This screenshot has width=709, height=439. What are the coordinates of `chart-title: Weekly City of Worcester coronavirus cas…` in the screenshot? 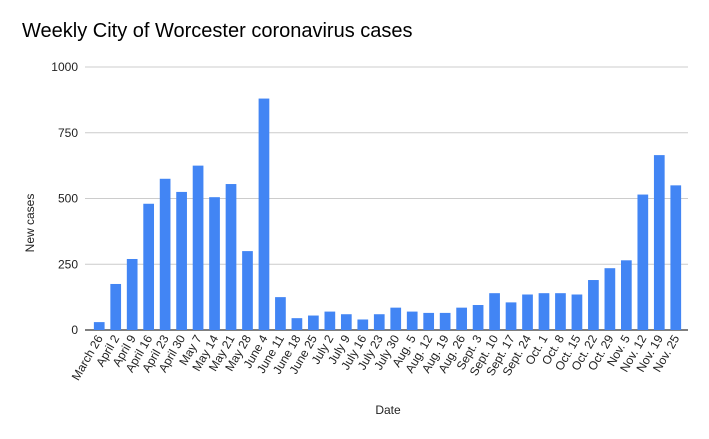 It's located at (217, 31).